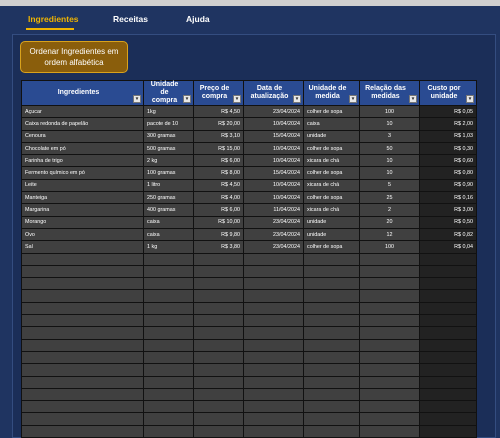  What do you see at coordinates (389, 136) in the screenshot?
I see `table-cell: 3` at bounding box center [389, 136].